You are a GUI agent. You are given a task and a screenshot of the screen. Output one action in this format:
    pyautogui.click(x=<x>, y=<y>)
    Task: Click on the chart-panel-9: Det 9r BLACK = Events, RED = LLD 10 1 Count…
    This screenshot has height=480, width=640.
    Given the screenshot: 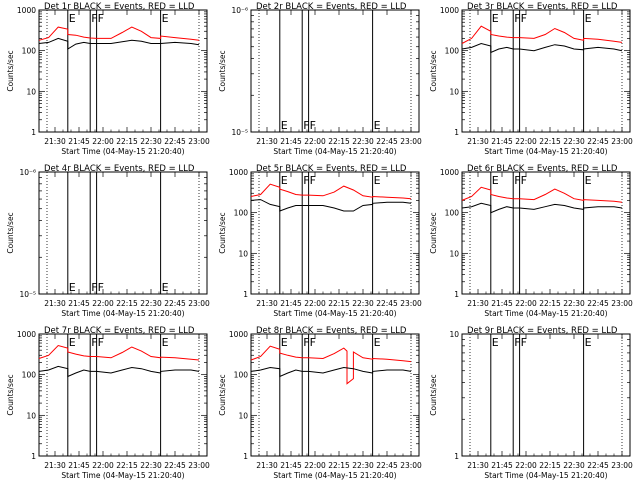 What is the action you would take?
    pyautogui.click(x=531, y=403)
    